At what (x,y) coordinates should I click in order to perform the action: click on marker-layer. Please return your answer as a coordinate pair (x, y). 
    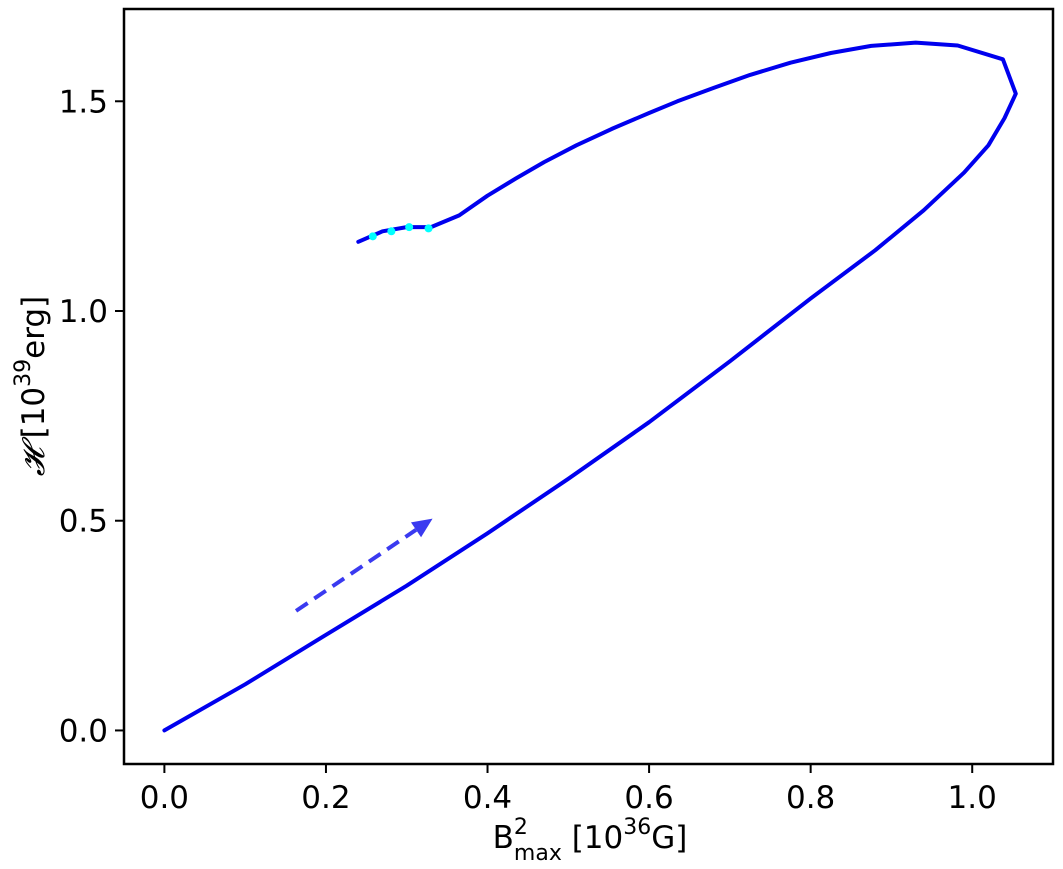
    Looking at the image, I should click on (400, 232).